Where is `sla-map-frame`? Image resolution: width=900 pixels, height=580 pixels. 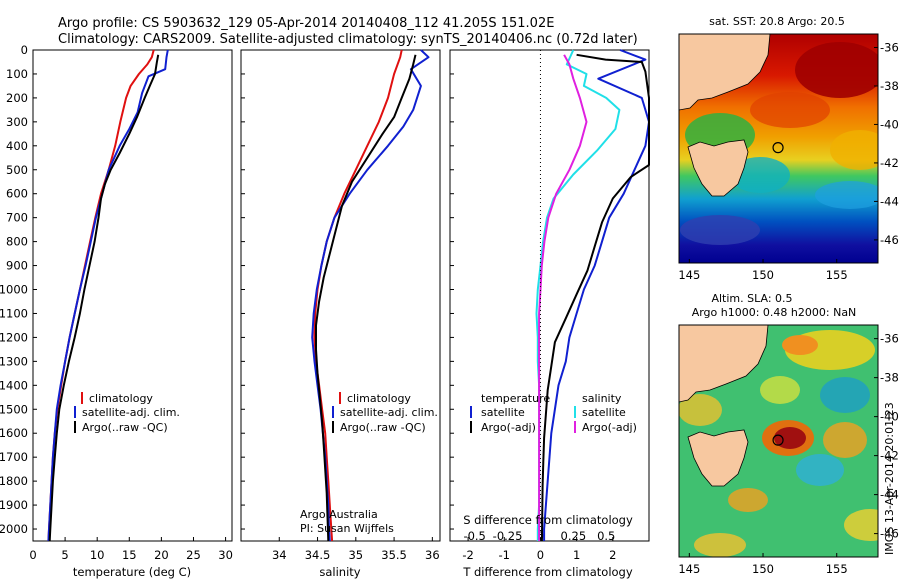 sla-map-frame is located at coordinates (778, 441).